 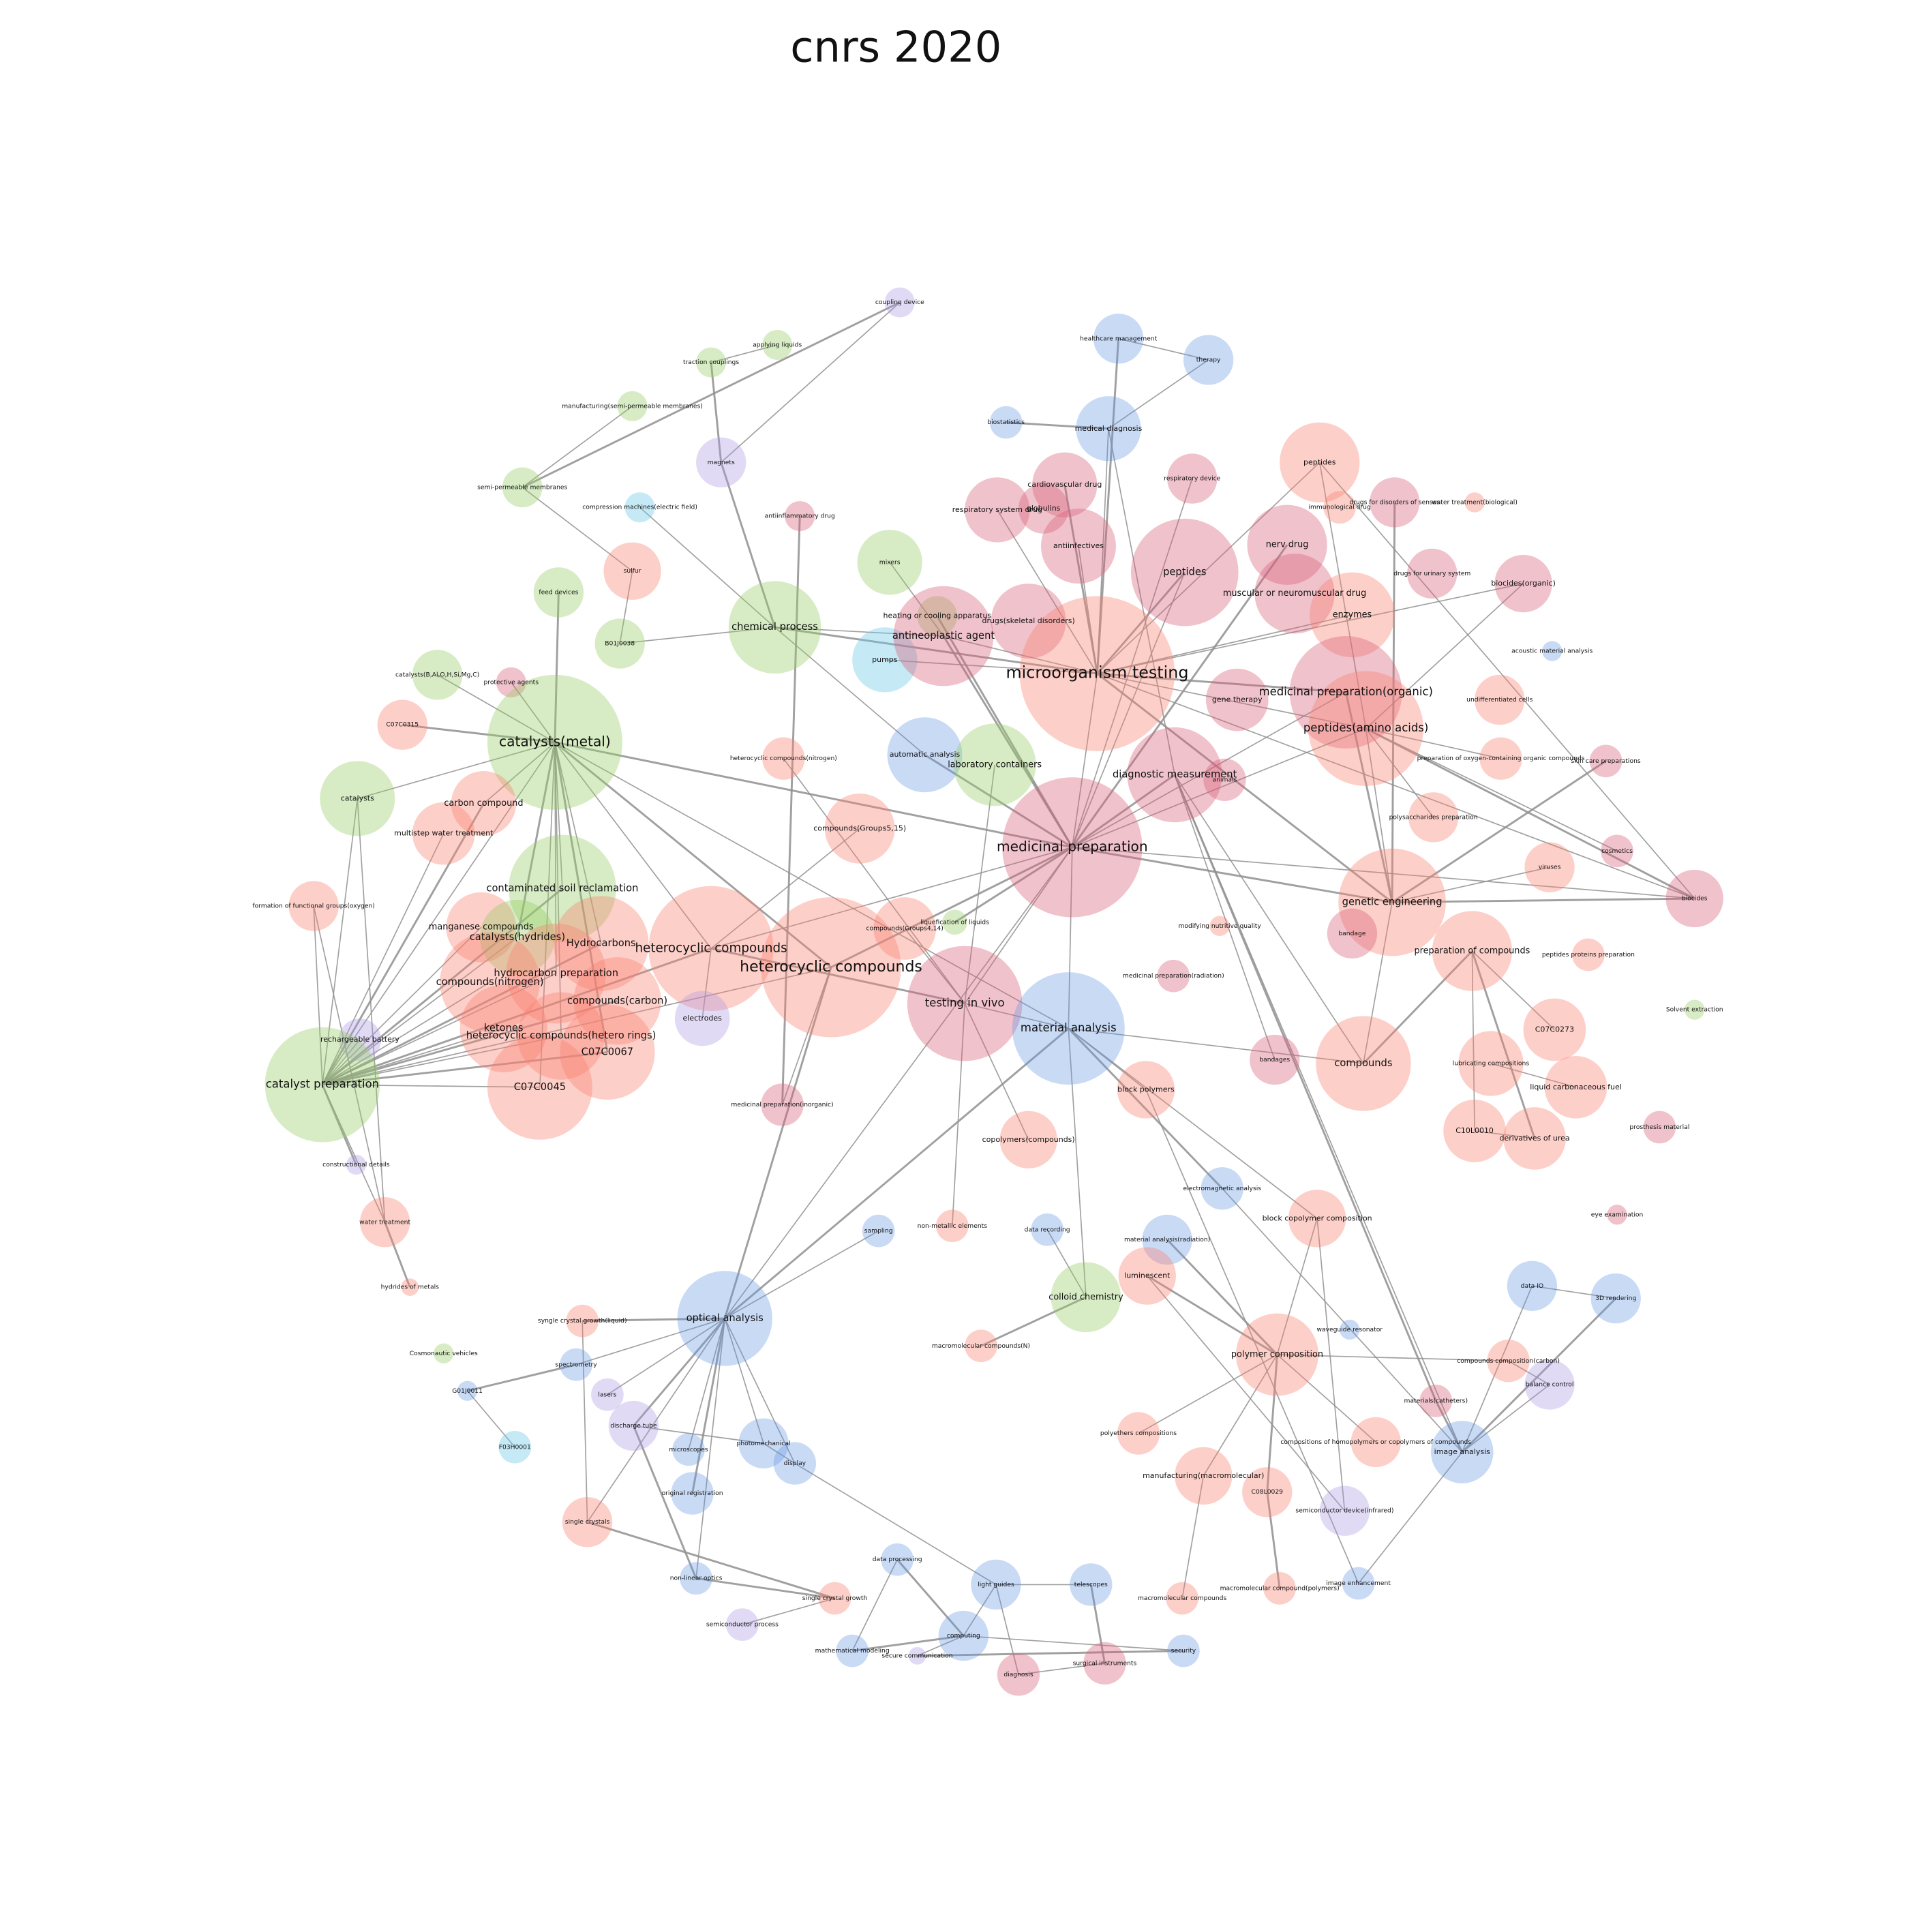 I want to click on node-label: microscopes, so click(x=688, y=1449).